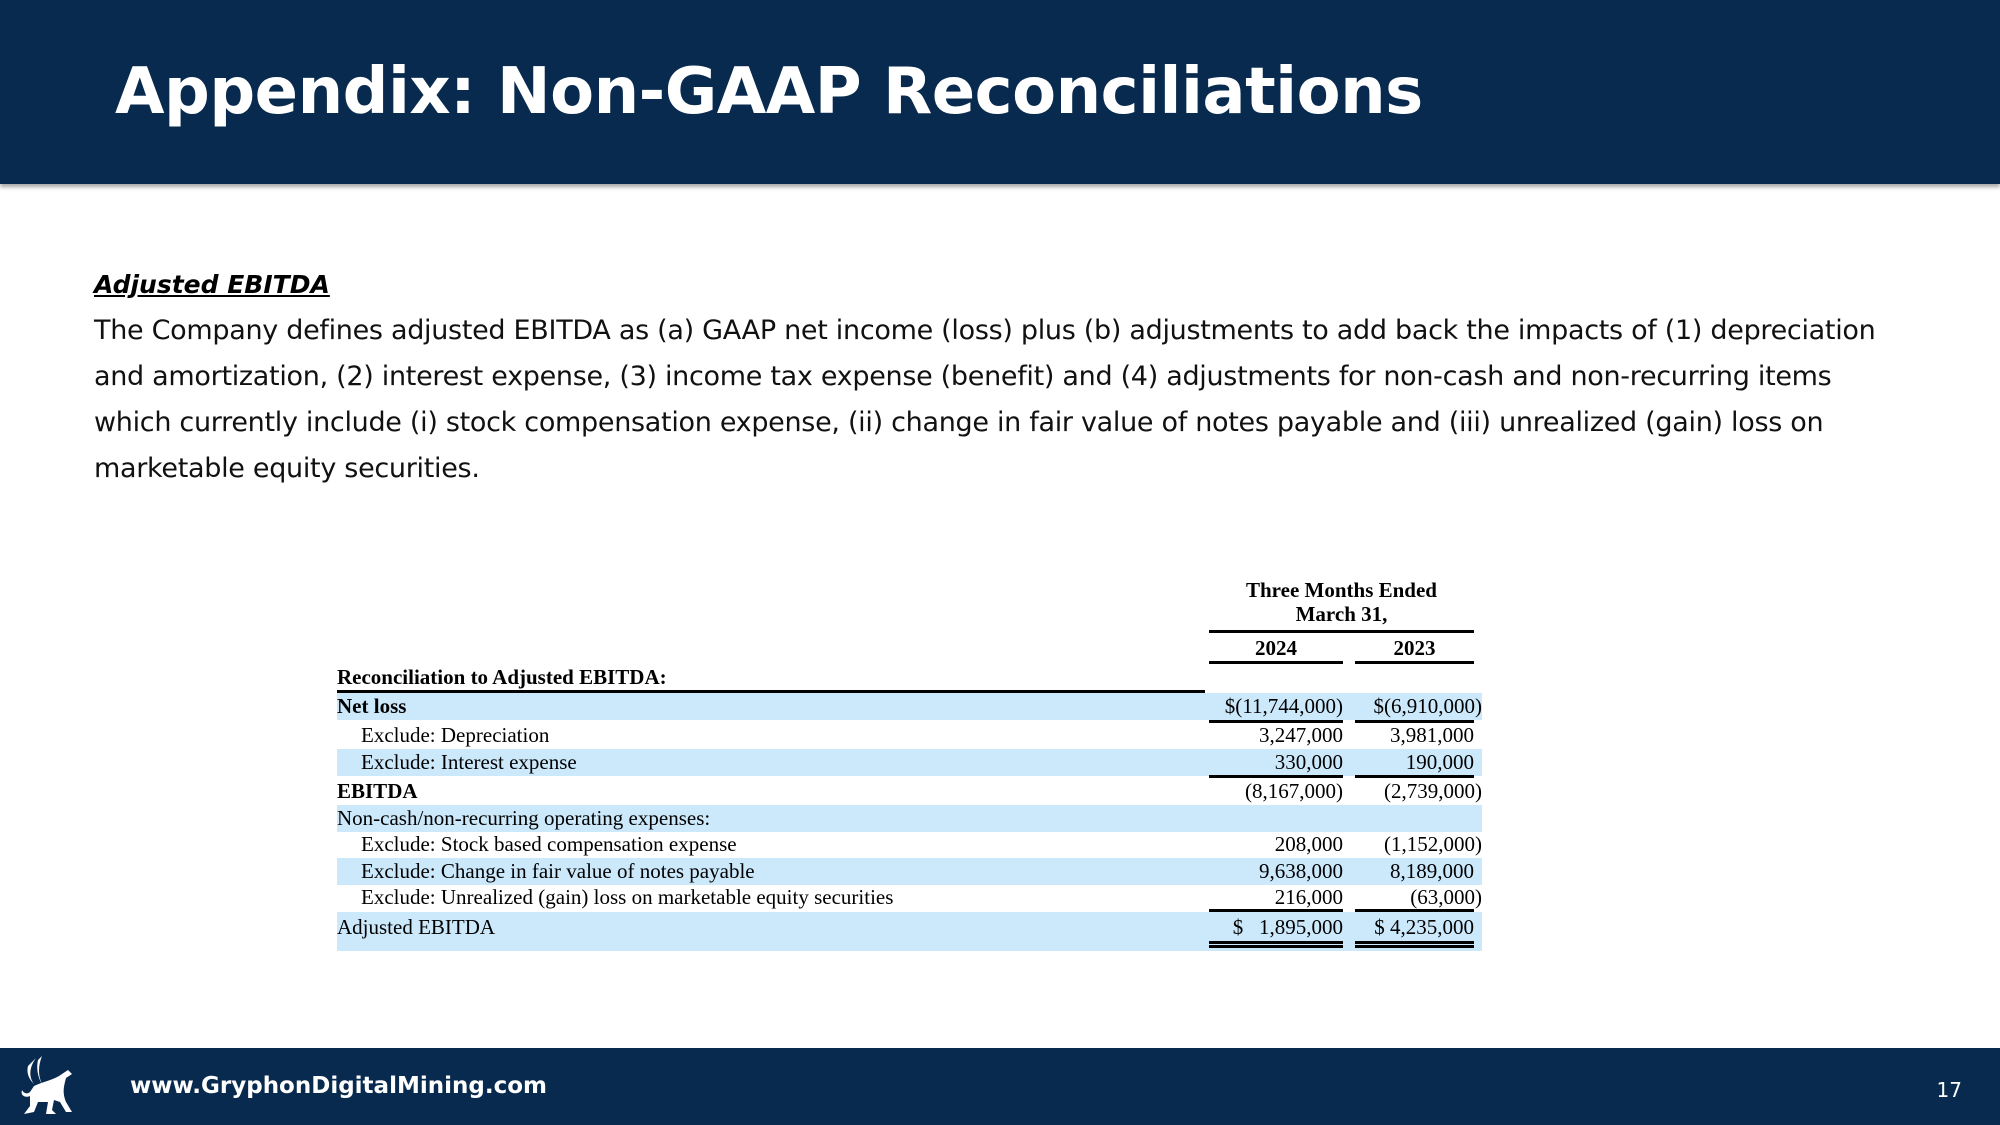  Describe the element at coordinates (377, 791) in the screenshot. I see `row-label: EBITDA` at that location.